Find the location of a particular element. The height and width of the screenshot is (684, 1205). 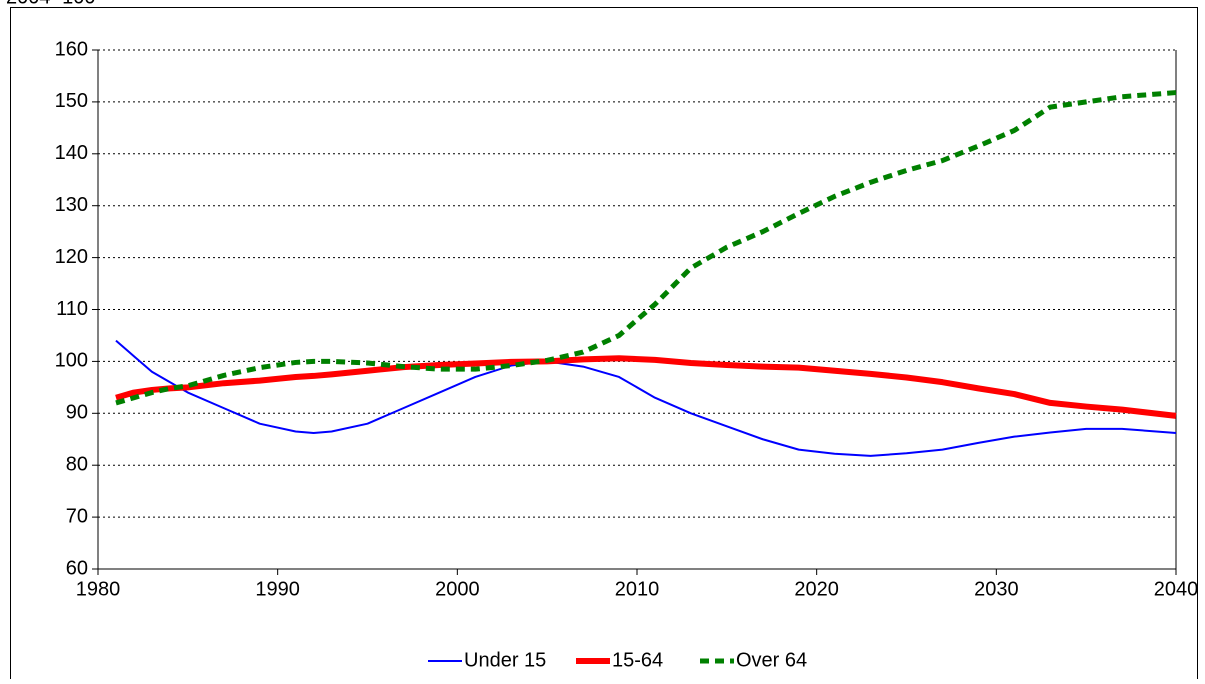

x-tick-label: 2000 is located at coordinates (457, 589).